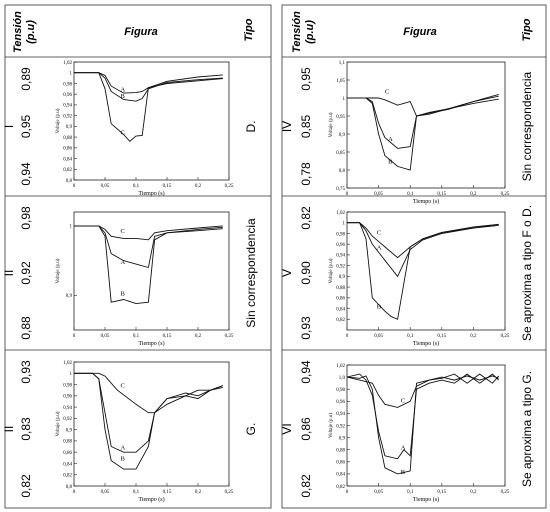 The image size is (550, 512). What do you see at coordinates (306, 429) in the screenshot?
I see `voltage-value: 0,86` at bounding box center [306, 429].